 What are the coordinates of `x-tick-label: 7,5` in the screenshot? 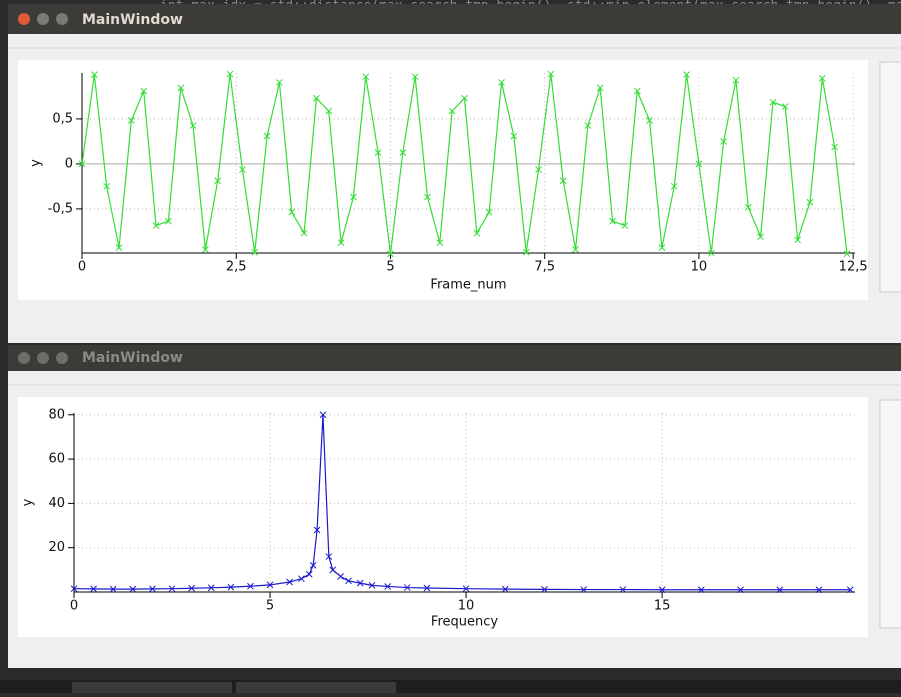 It's located at (544, 267).